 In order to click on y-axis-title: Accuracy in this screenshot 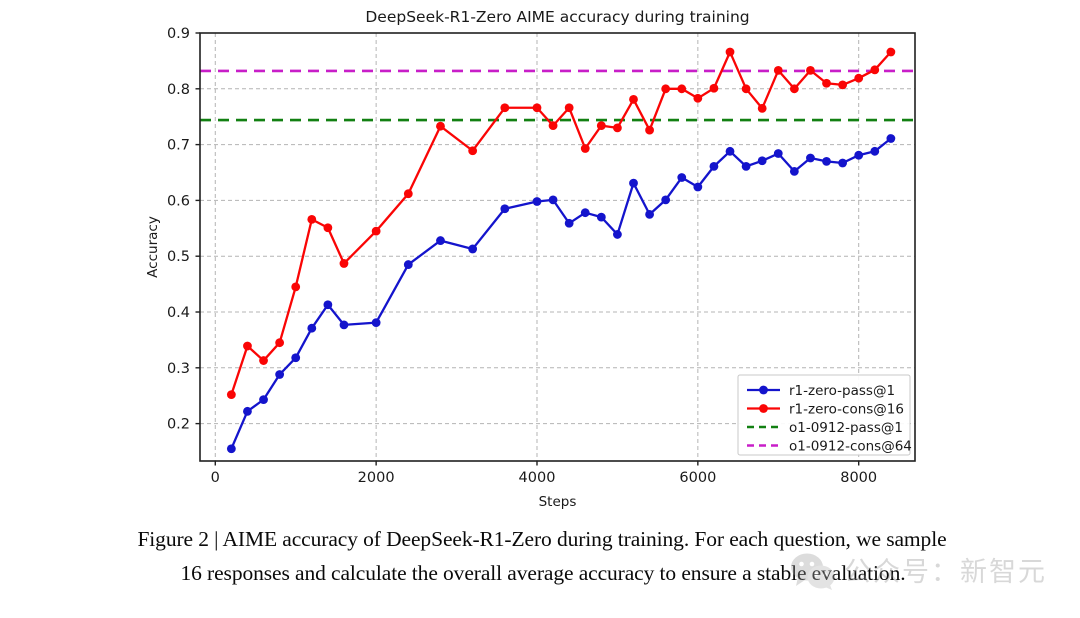, I will do `click(153, 247)`.